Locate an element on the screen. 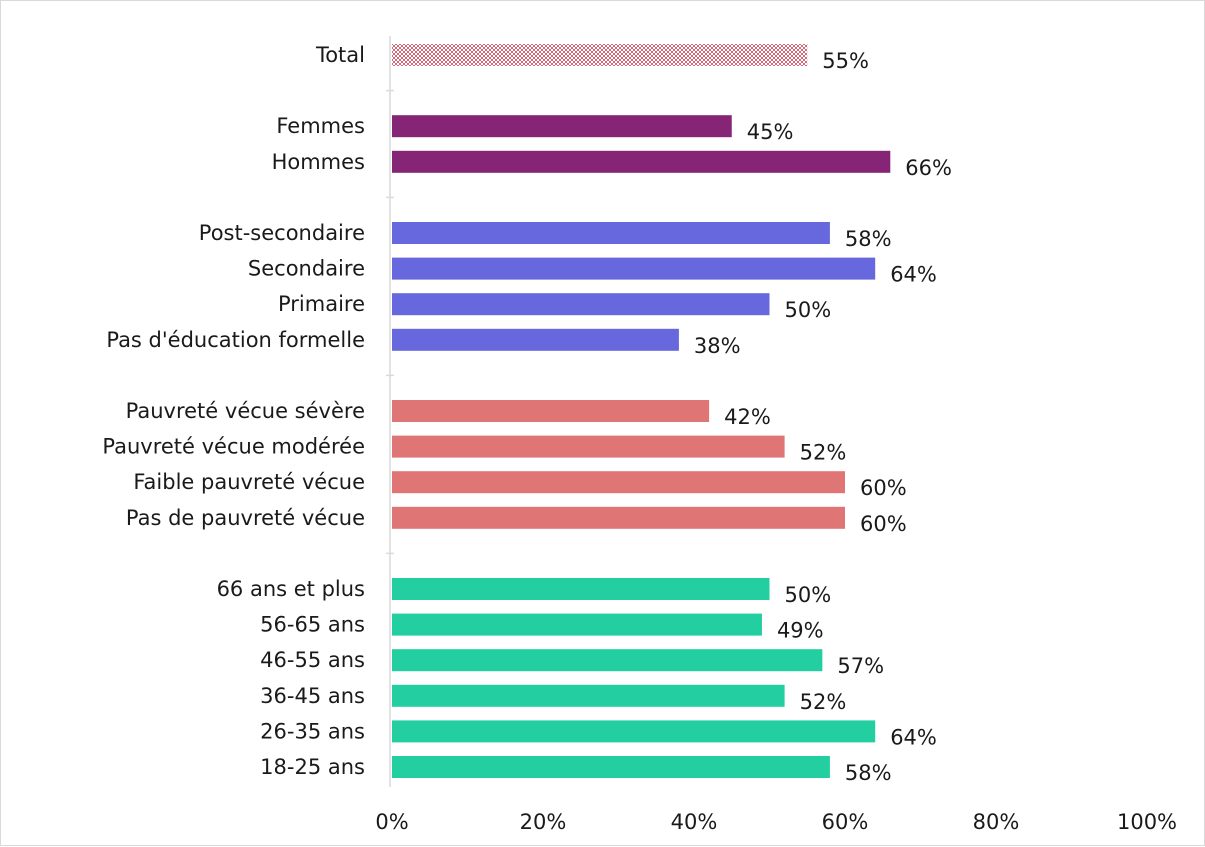  category-label: 66 ans et plus is located at coordinates (291, 589).